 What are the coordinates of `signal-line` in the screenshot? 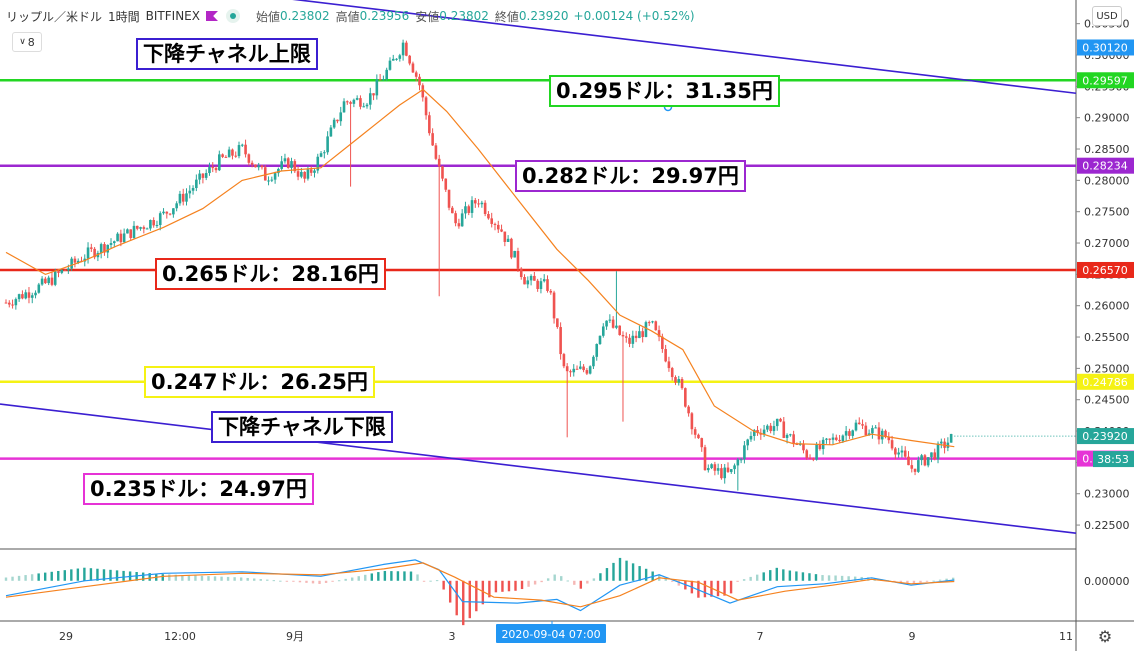 It's located at (480, 585).